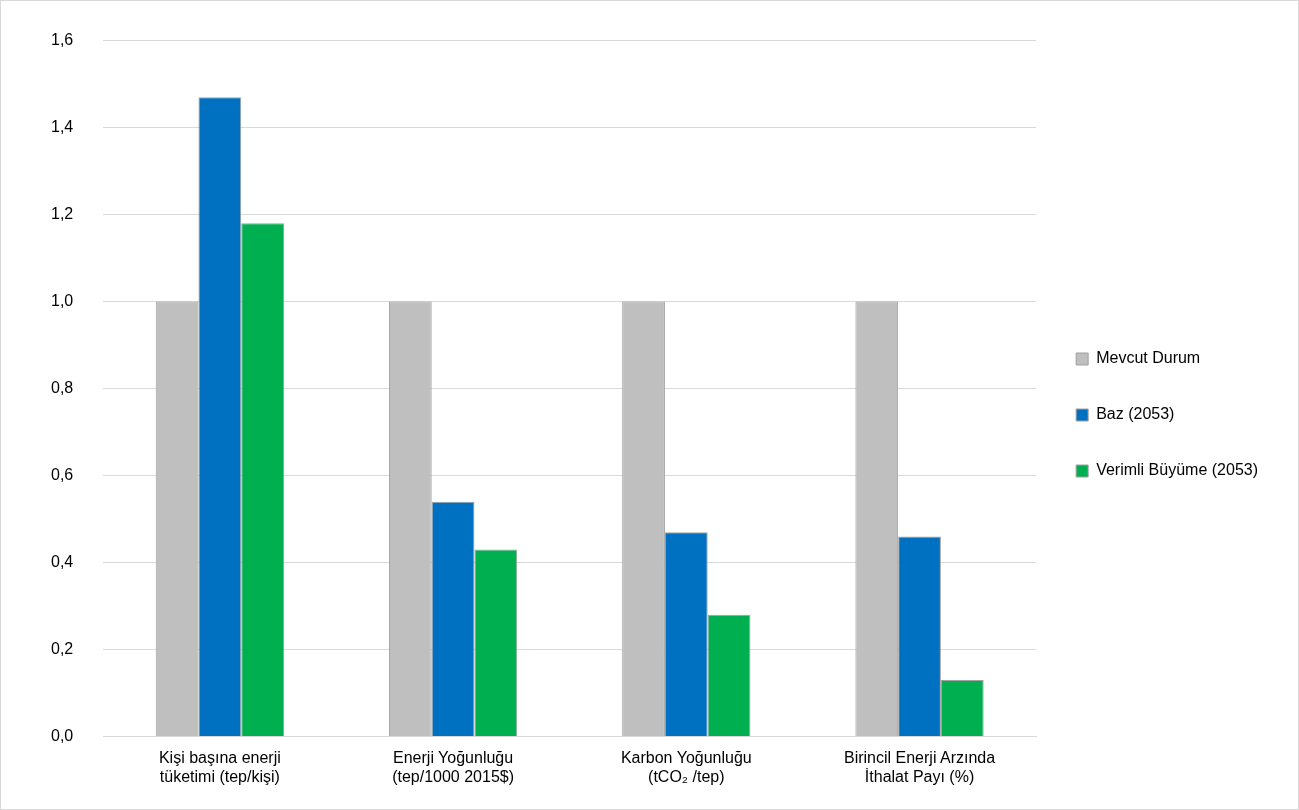  What do you see at coordinates (62, 649) in the screenshot?
I see `y-tick-label: 0,2` at bounding box center [62, 649].